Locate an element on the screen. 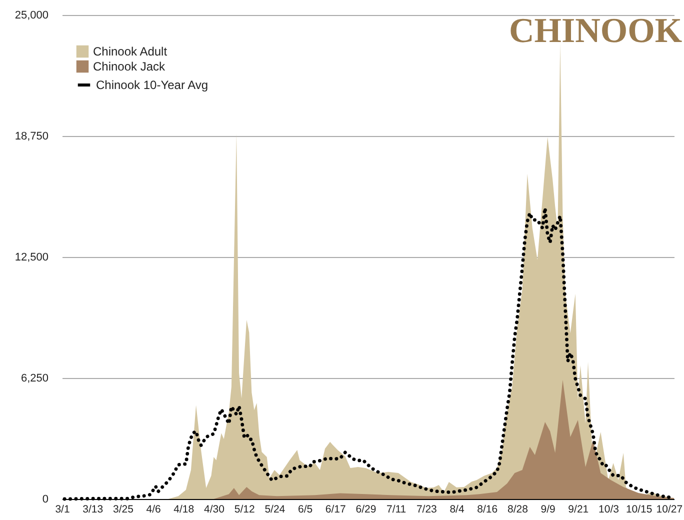  x-tick-label: 3/13 is located at coordinates (93, 510).